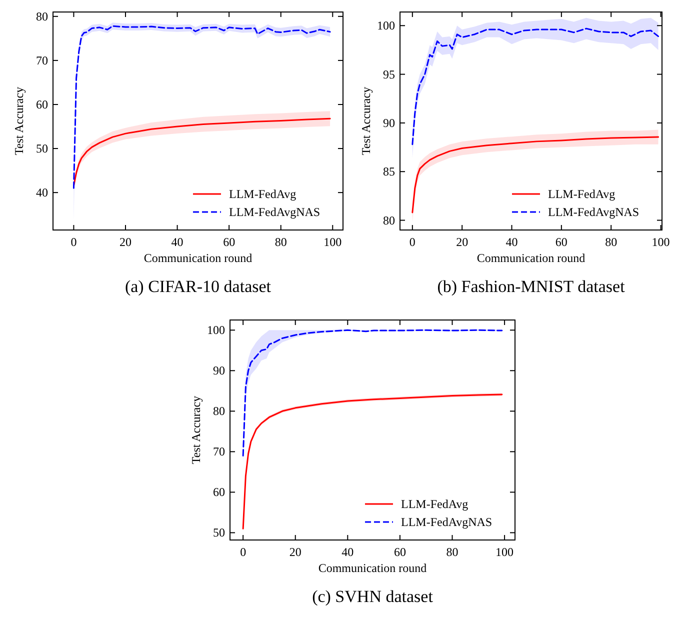 The image size is (678, 620). I want to click on text: (c) SVHN dataset, so click(373, 596).